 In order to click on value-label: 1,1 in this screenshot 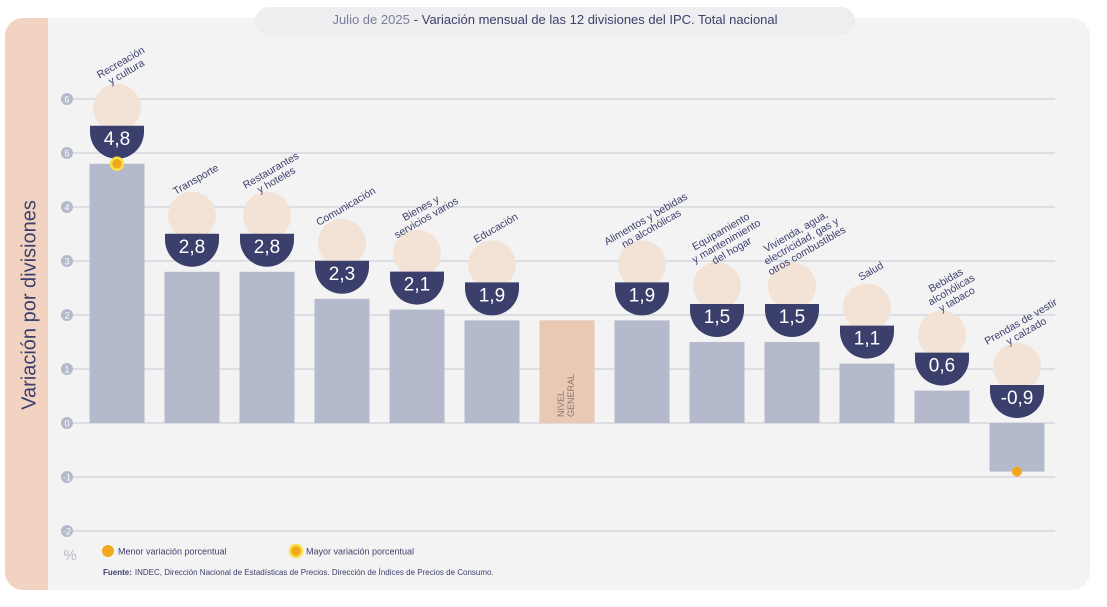, I will do `click(867, 339)`.